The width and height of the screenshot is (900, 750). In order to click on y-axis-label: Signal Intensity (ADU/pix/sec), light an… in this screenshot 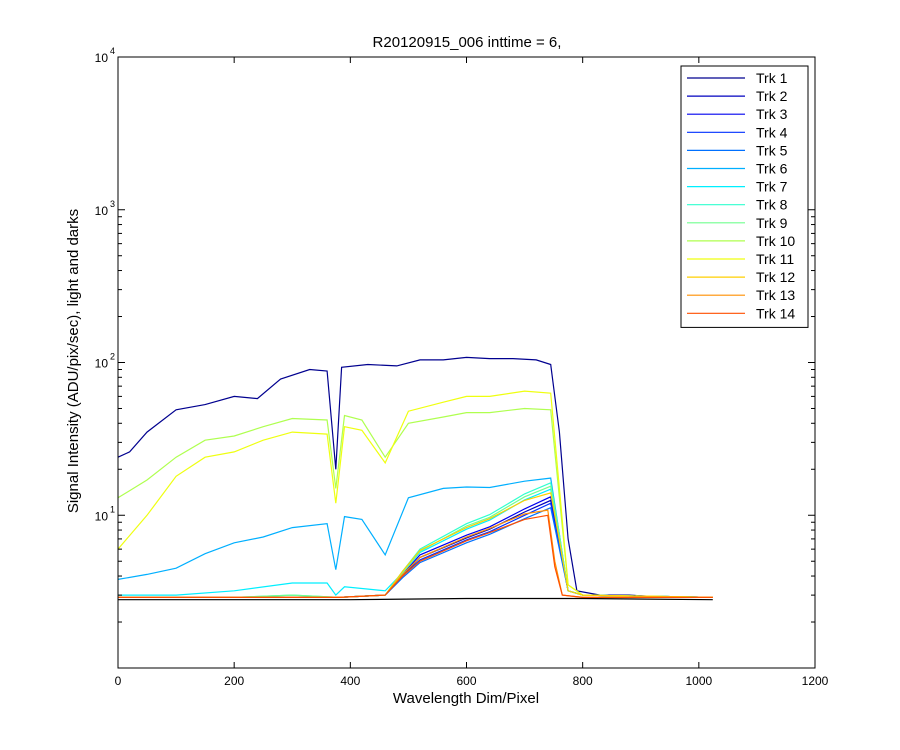, I will do `click(73, 361)`.